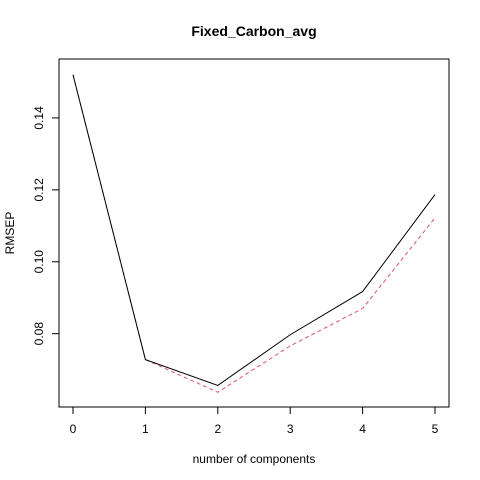 The image size is (480, 480). I want to click on y-axis-label: RMSEP, so click(10, 233).